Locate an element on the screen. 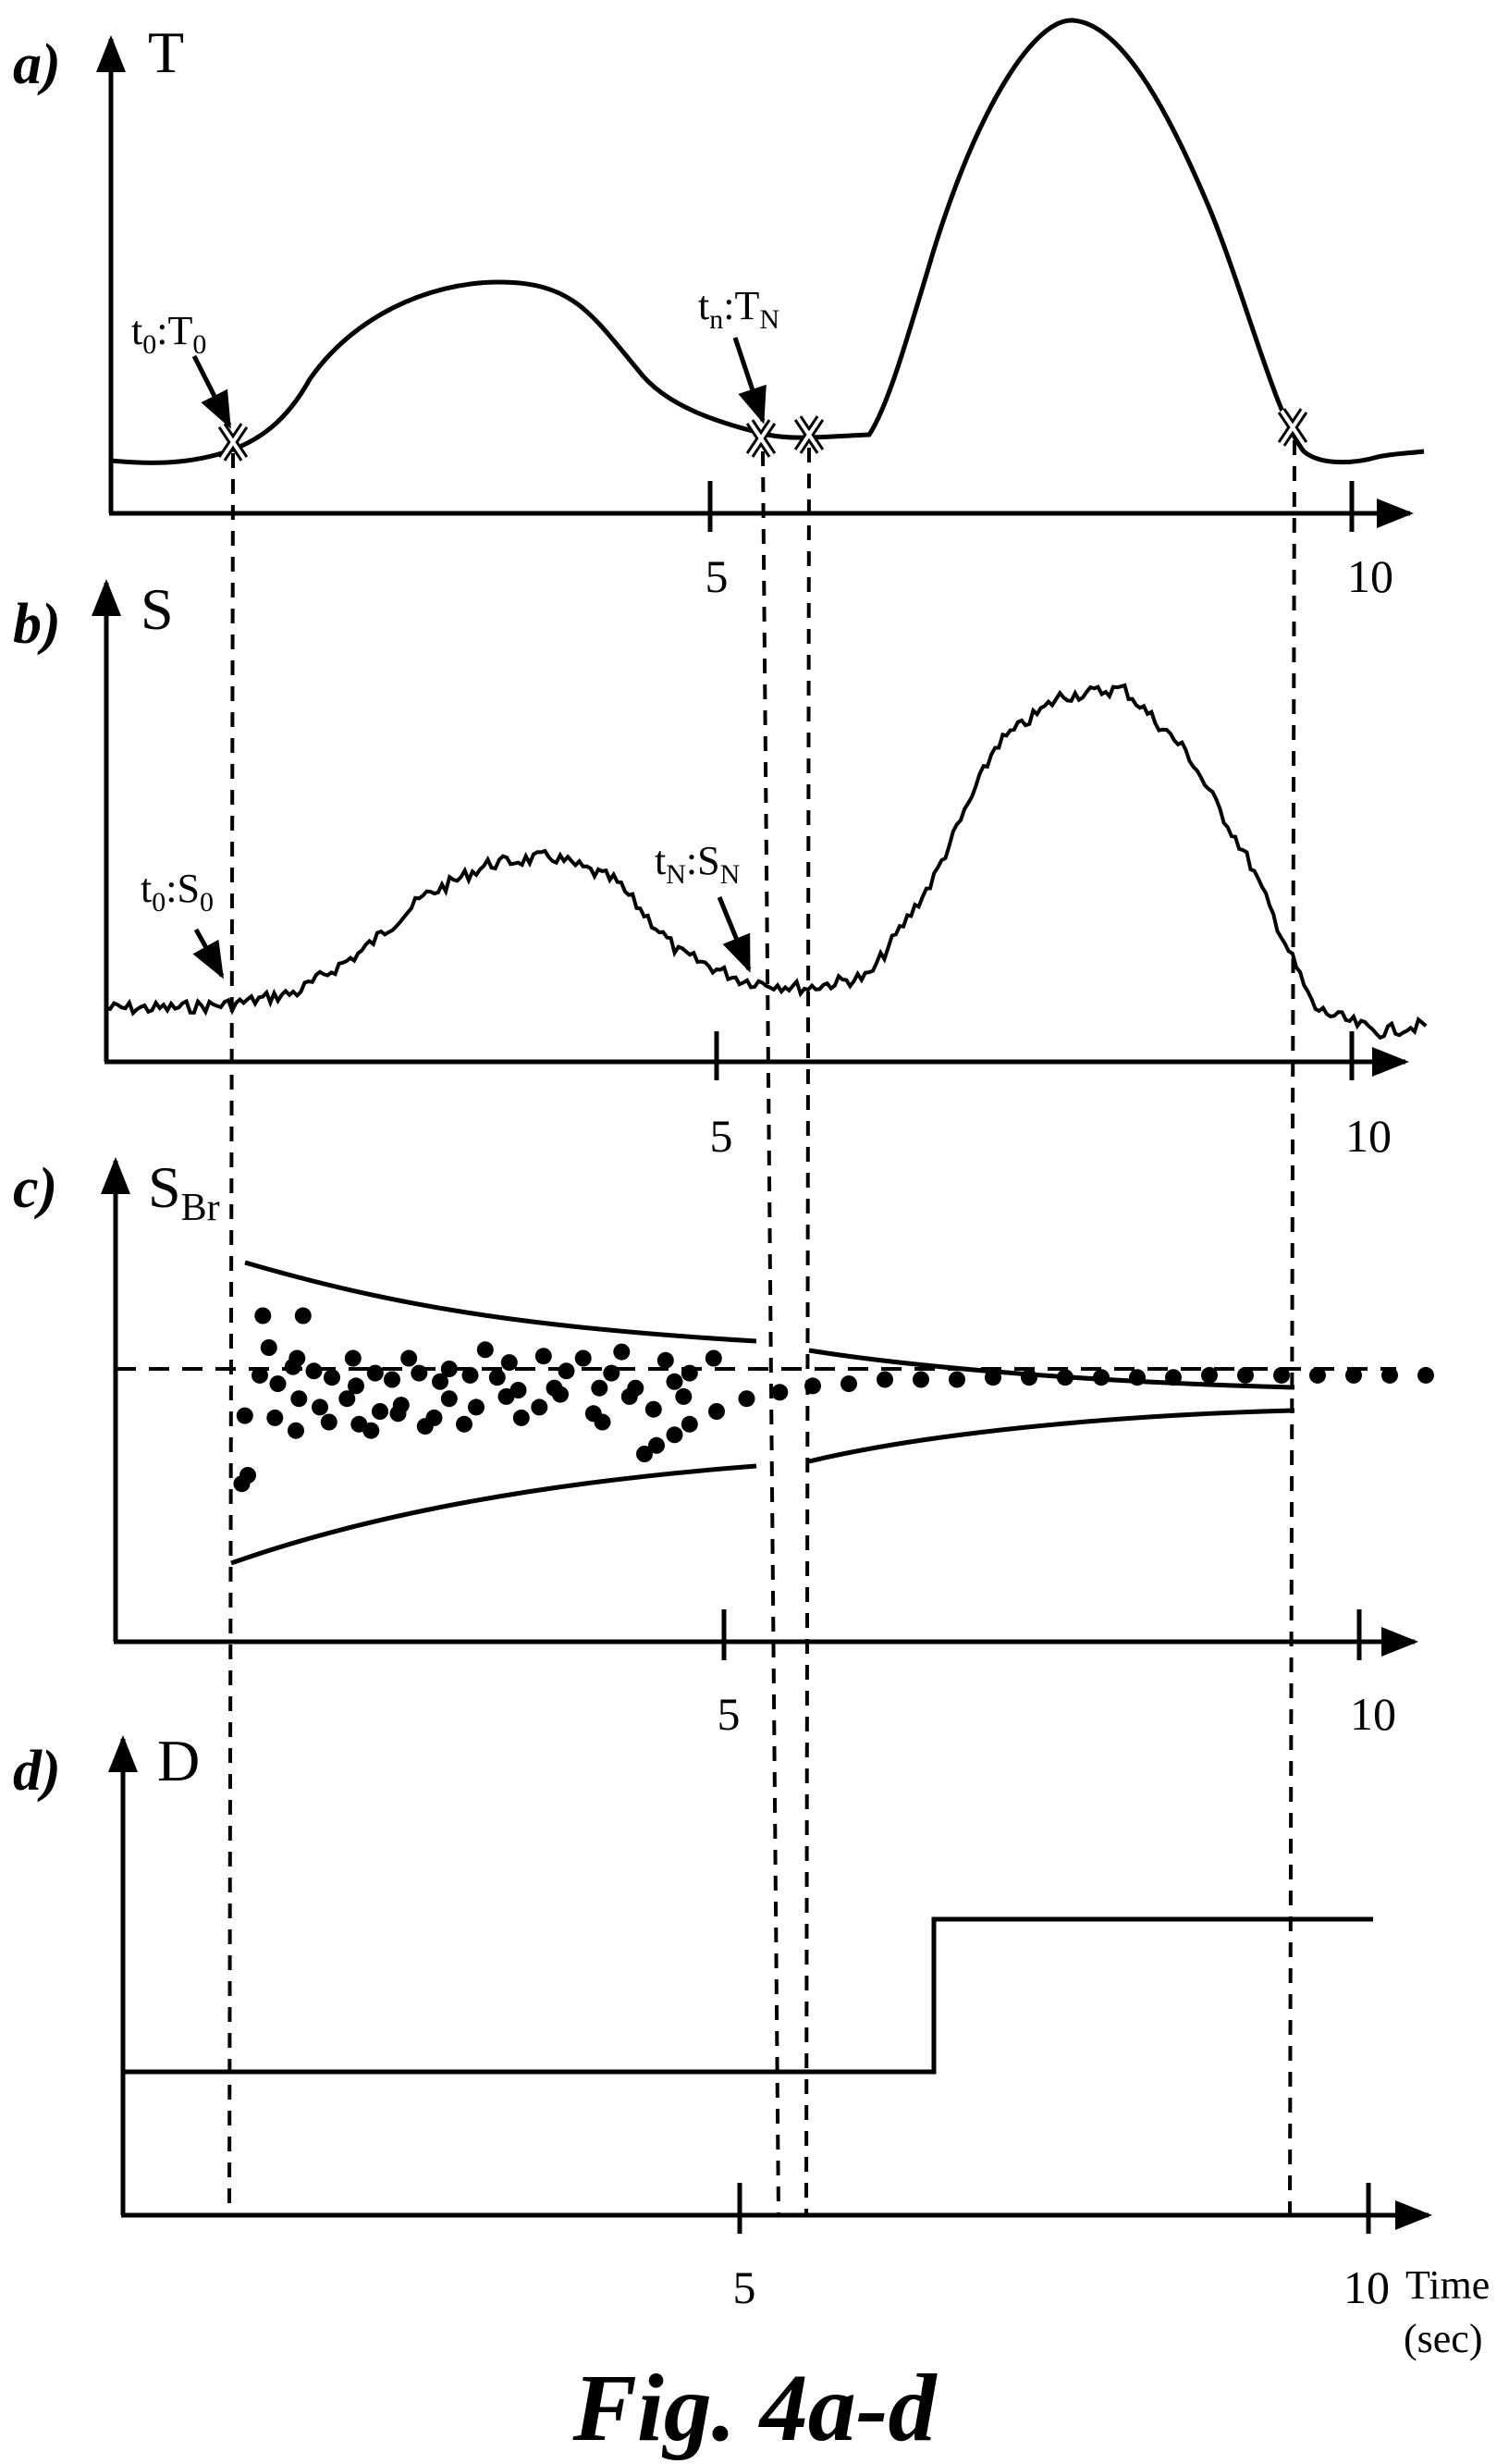 The height and width of the screenshot is (2464, 1509). panel-b-arrow-tN is located at coordinates (735, 934).